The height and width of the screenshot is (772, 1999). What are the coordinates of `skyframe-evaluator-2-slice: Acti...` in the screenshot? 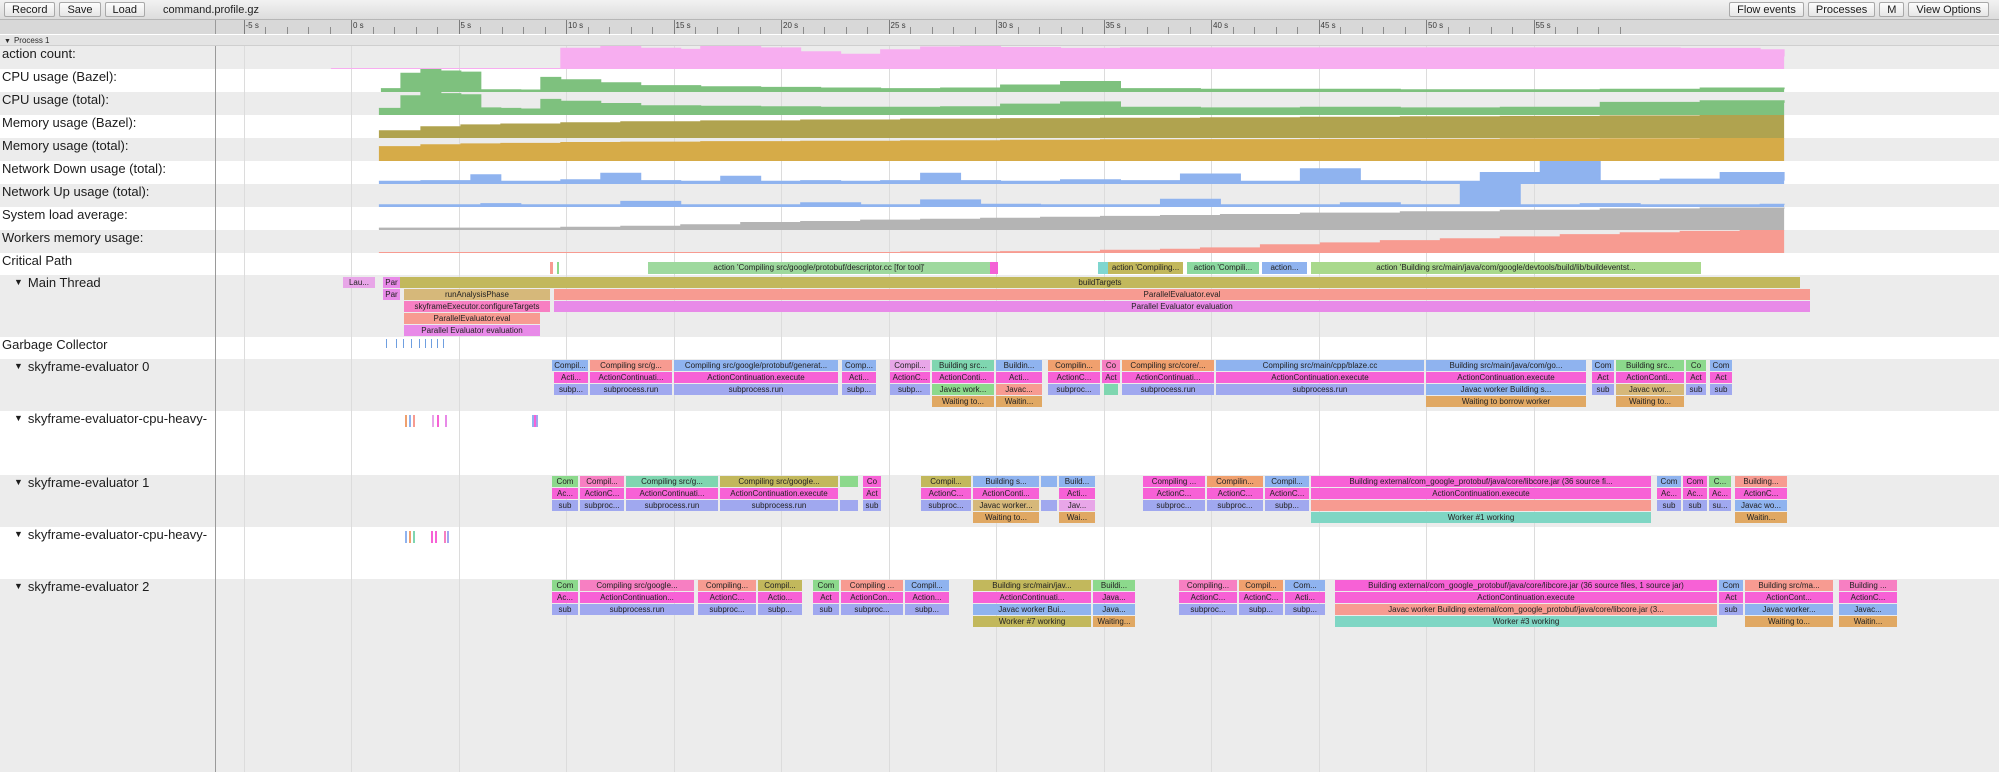 It's located at (1305, 597).